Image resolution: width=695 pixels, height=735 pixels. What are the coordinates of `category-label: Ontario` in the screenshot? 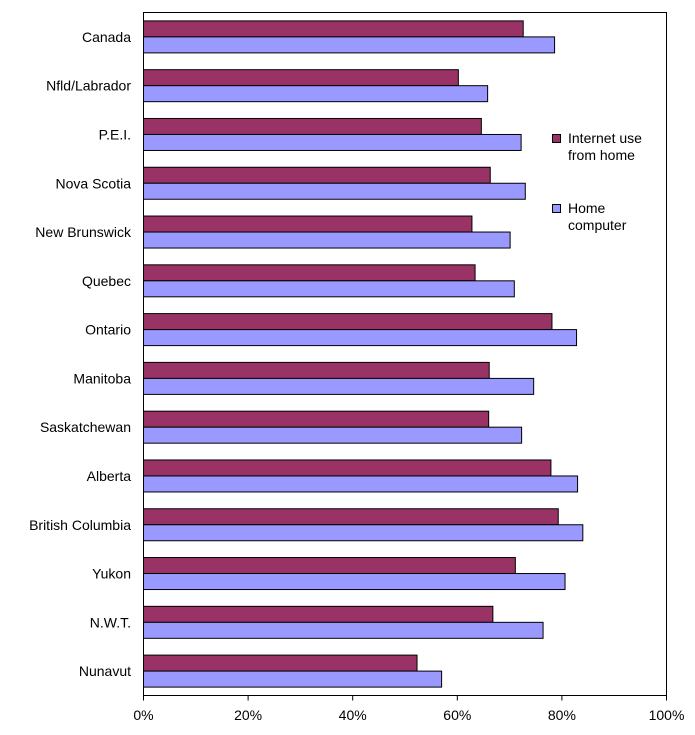 It's located at (108, 330).